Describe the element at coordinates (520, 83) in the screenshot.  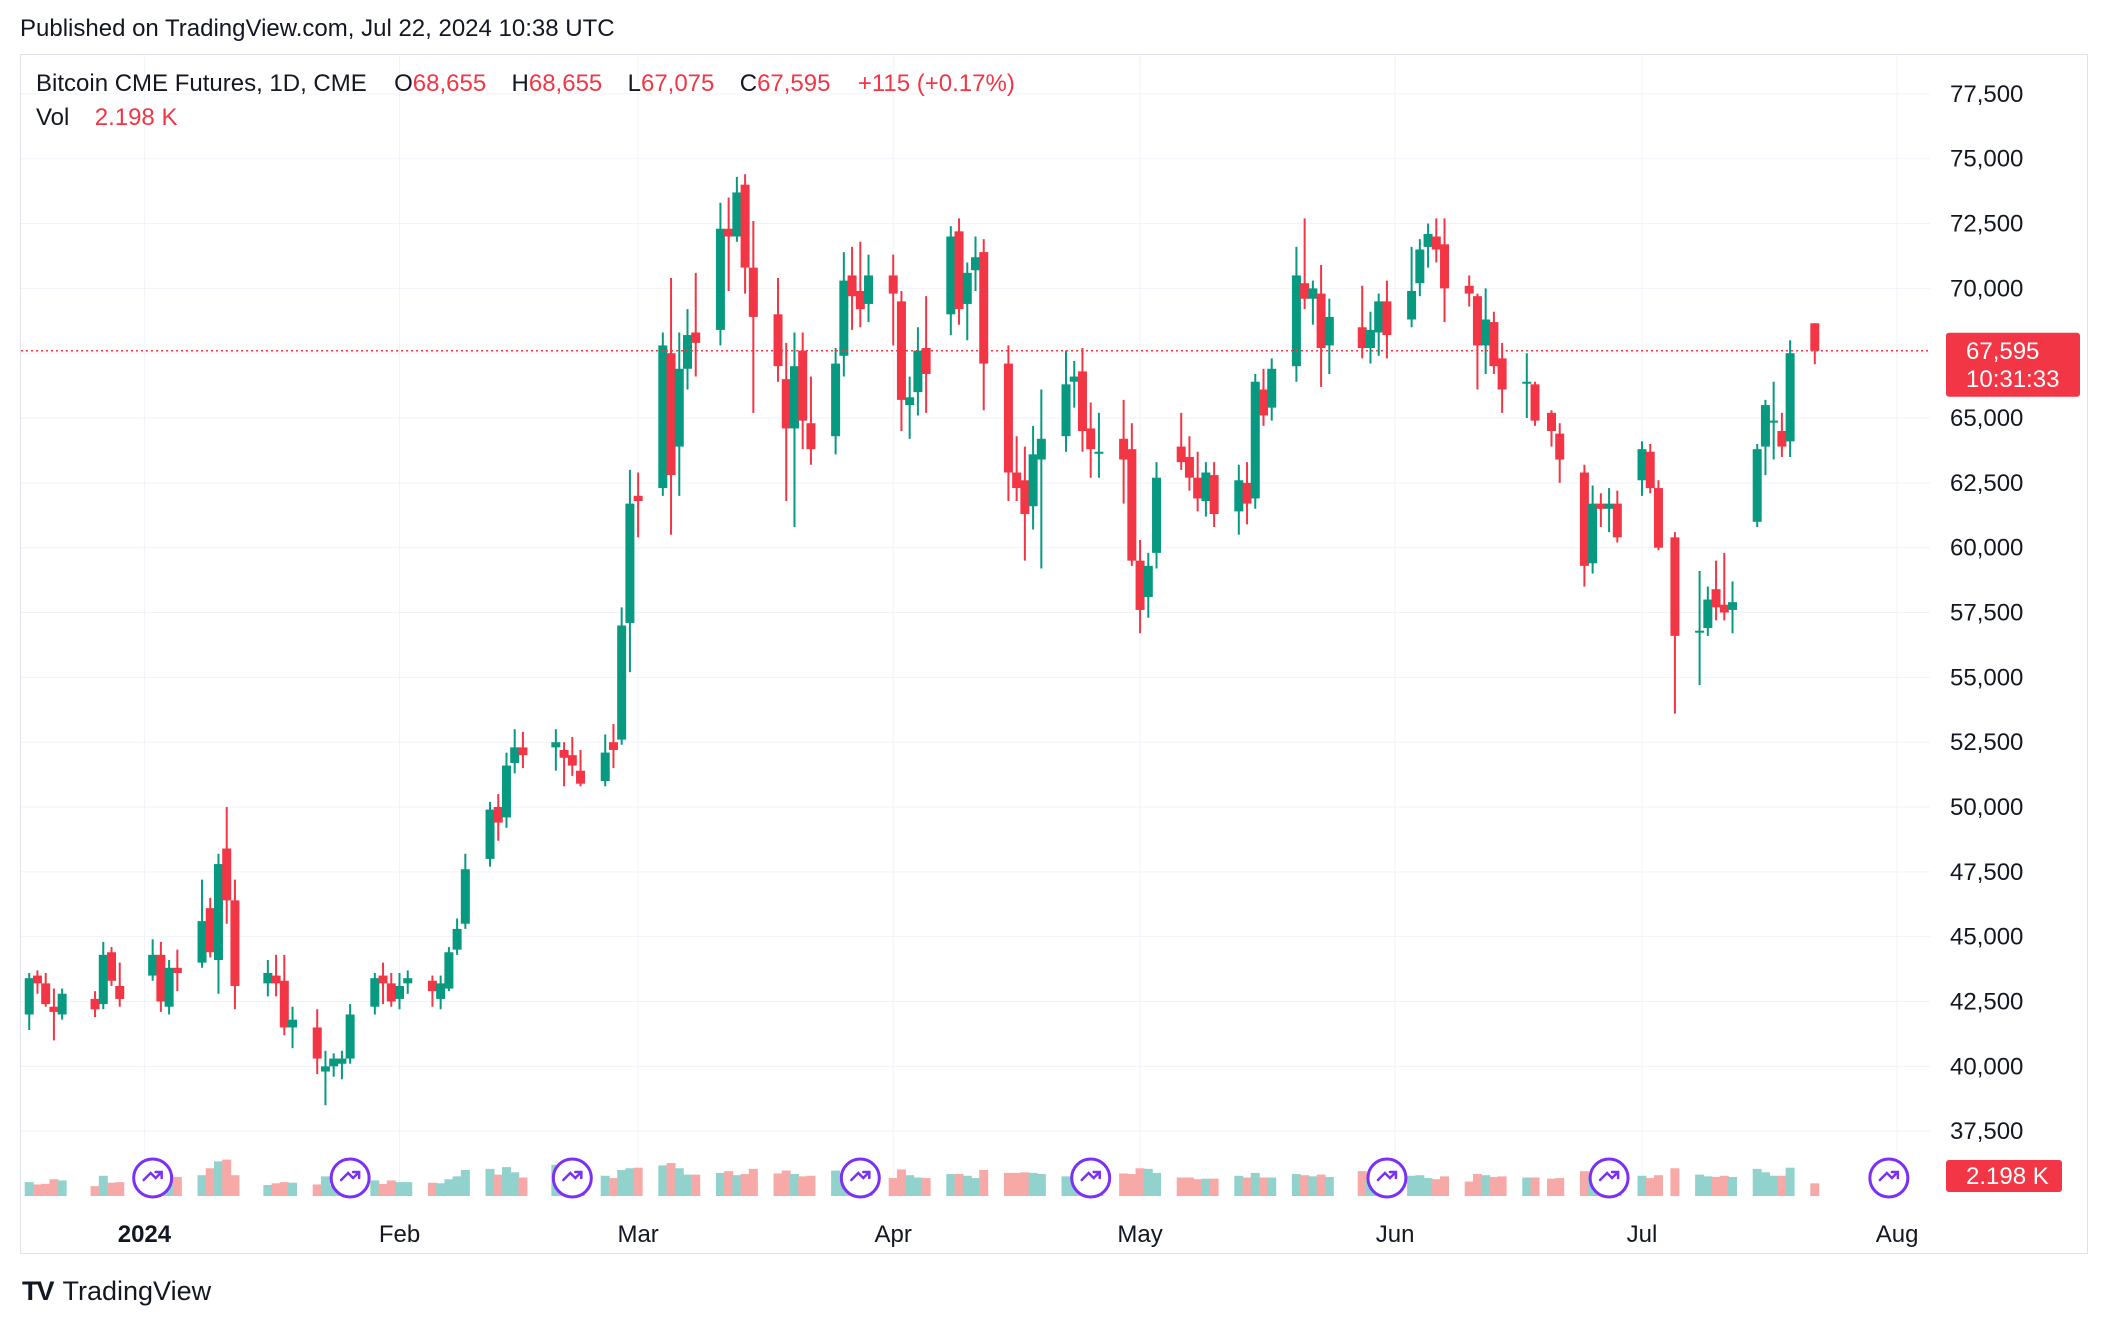
I see `high-label: H` at that location.